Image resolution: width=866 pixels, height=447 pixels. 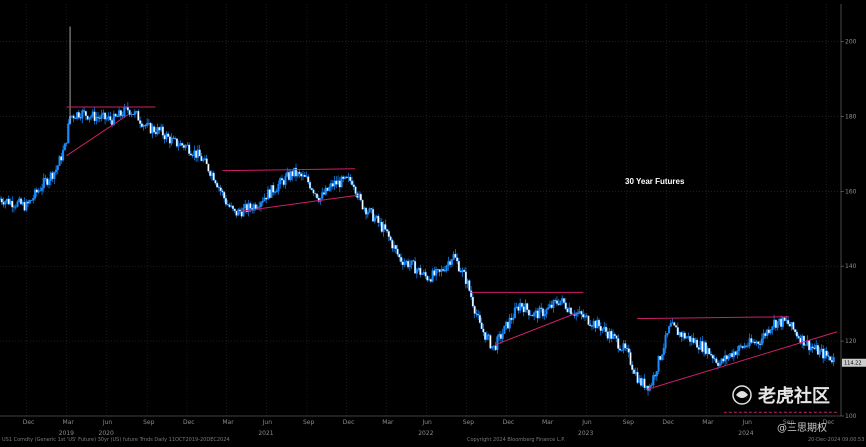 What do you see at coordinates (69, 422) in the screenshot?
I see `x-tick-label: Mar` at bounding box center [69, 422].